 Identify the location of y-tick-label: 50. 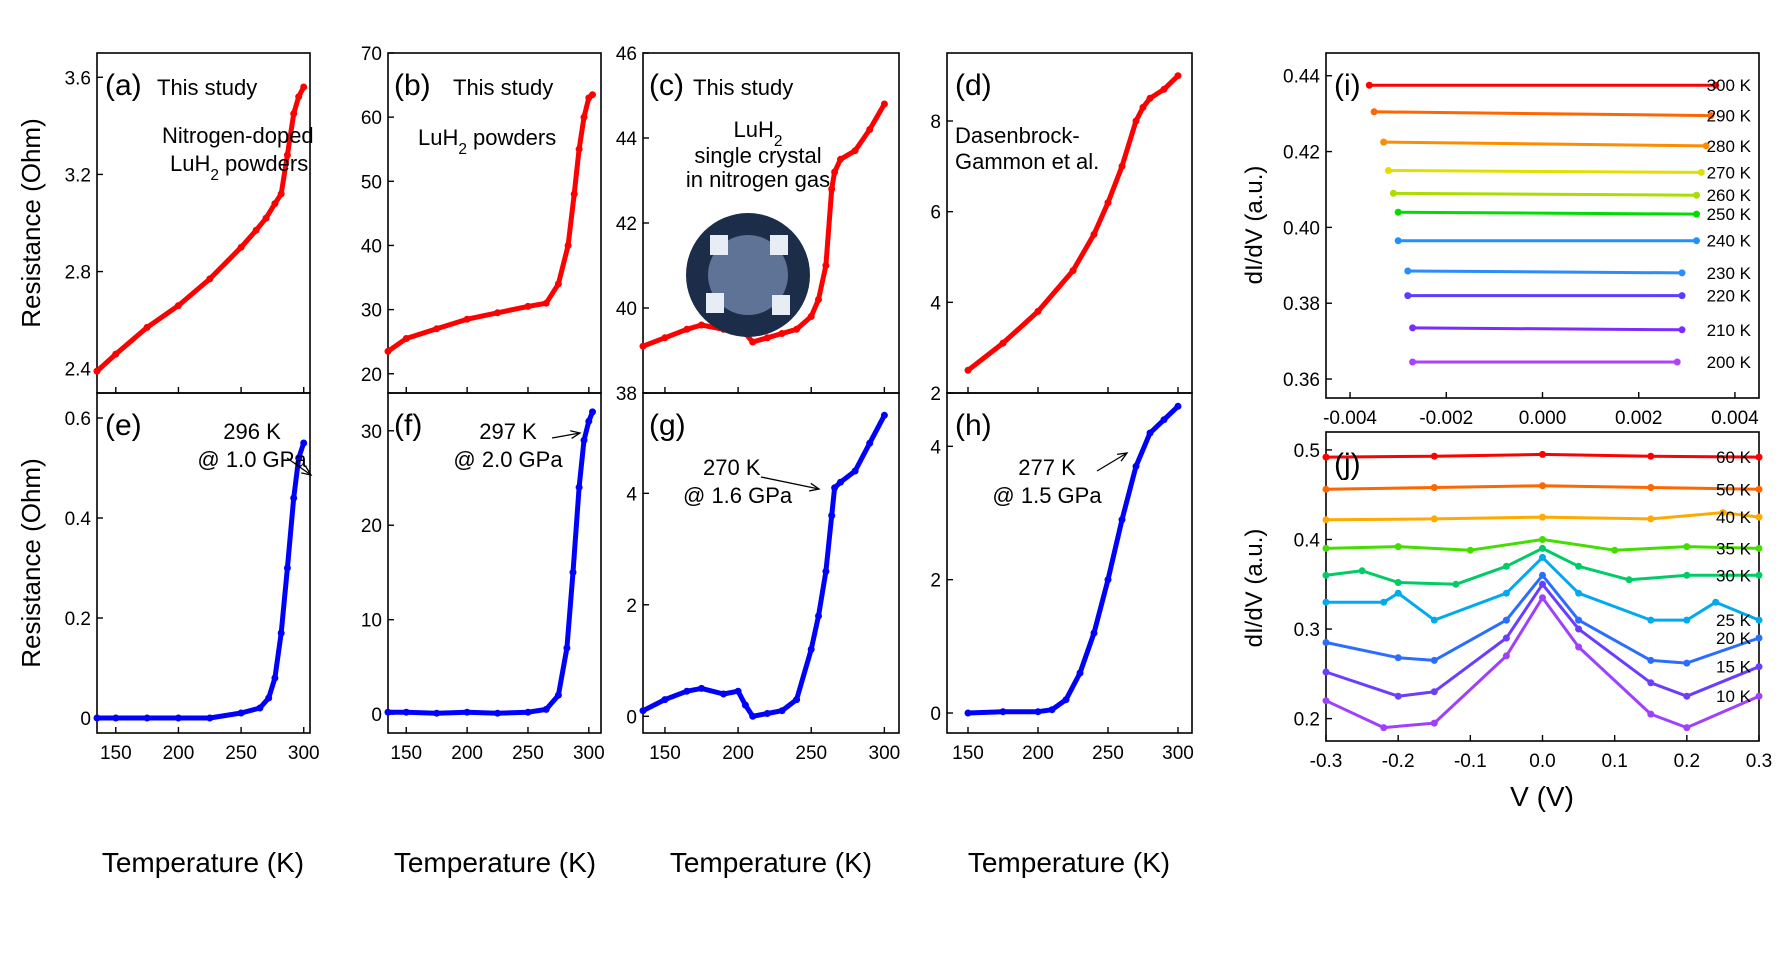
(371, 182).